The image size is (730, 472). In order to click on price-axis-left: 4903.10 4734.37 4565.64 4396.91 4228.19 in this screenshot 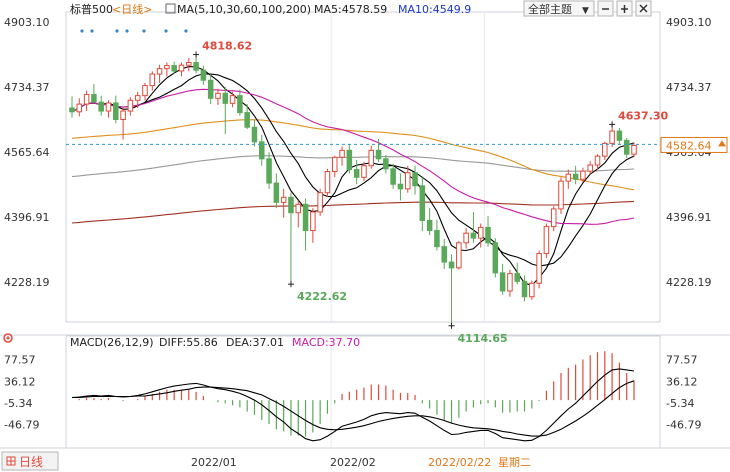, I will do `click(27, 152)`.